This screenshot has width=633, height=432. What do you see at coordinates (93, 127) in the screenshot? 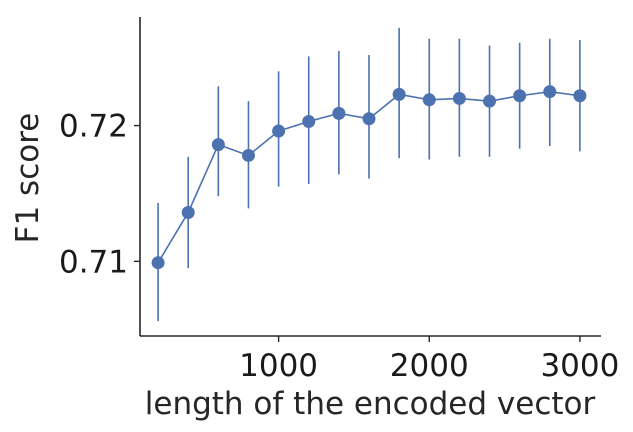
I see `y-tick-label: 0.72` at bounding box center [93, 127].